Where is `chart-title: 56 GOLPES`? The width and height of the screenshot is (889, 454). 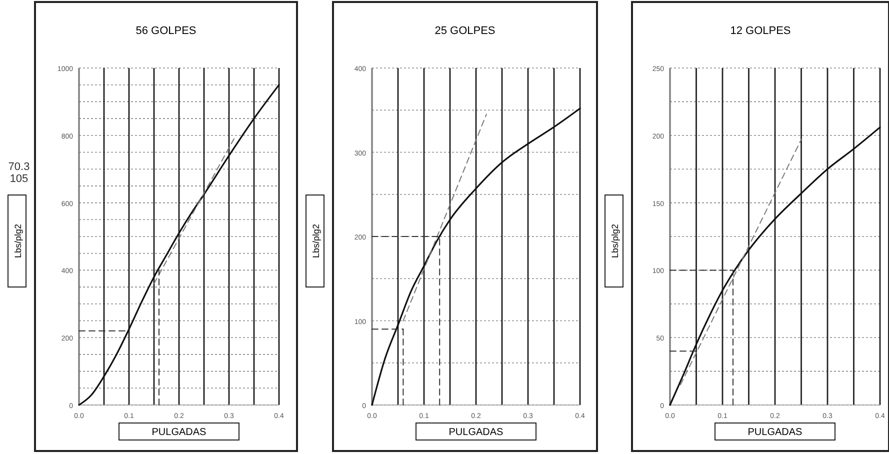 chart-title: 56 GOLPES is located at coordinates (166, 31).